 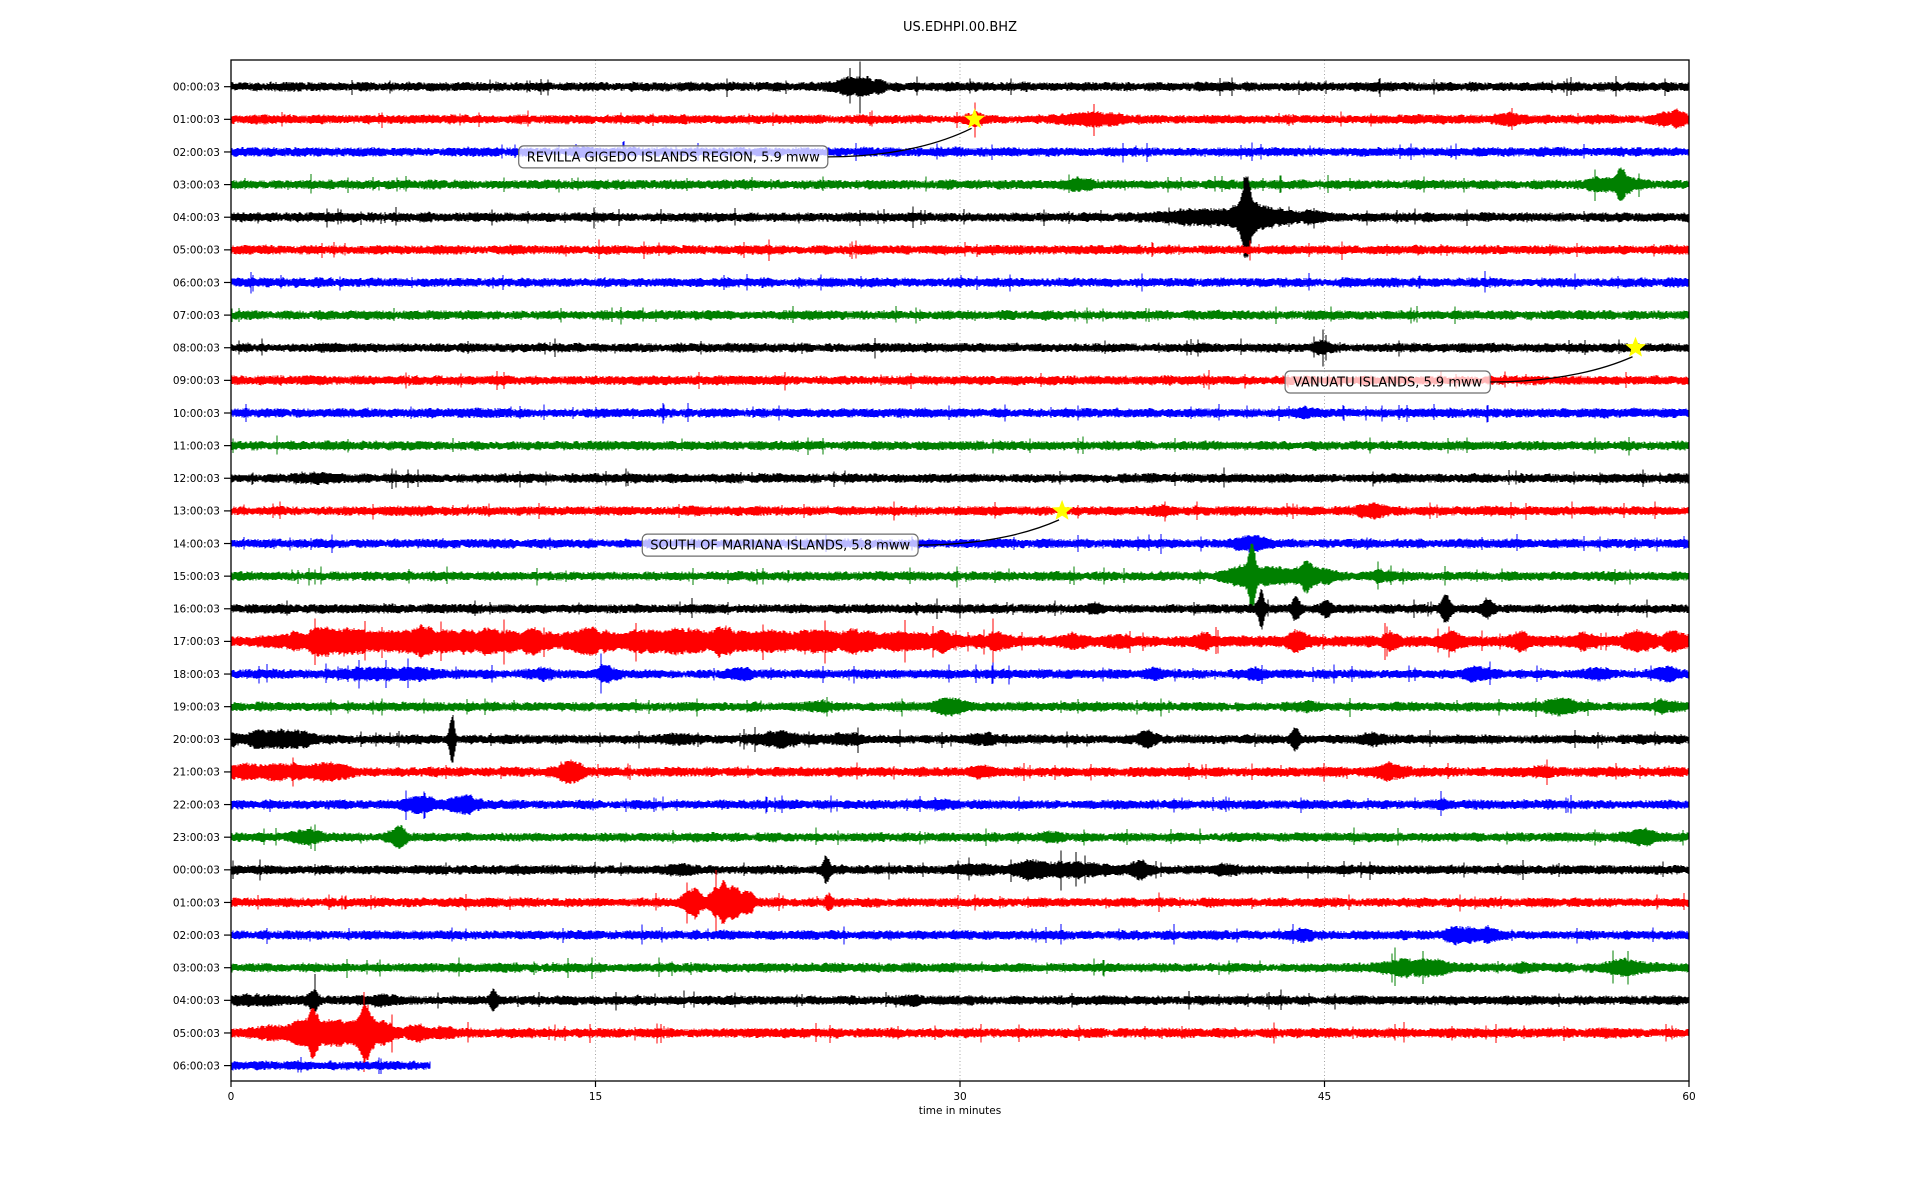 I want to click on trace-row-29-05:00:03, so click(x=960, y=1032).